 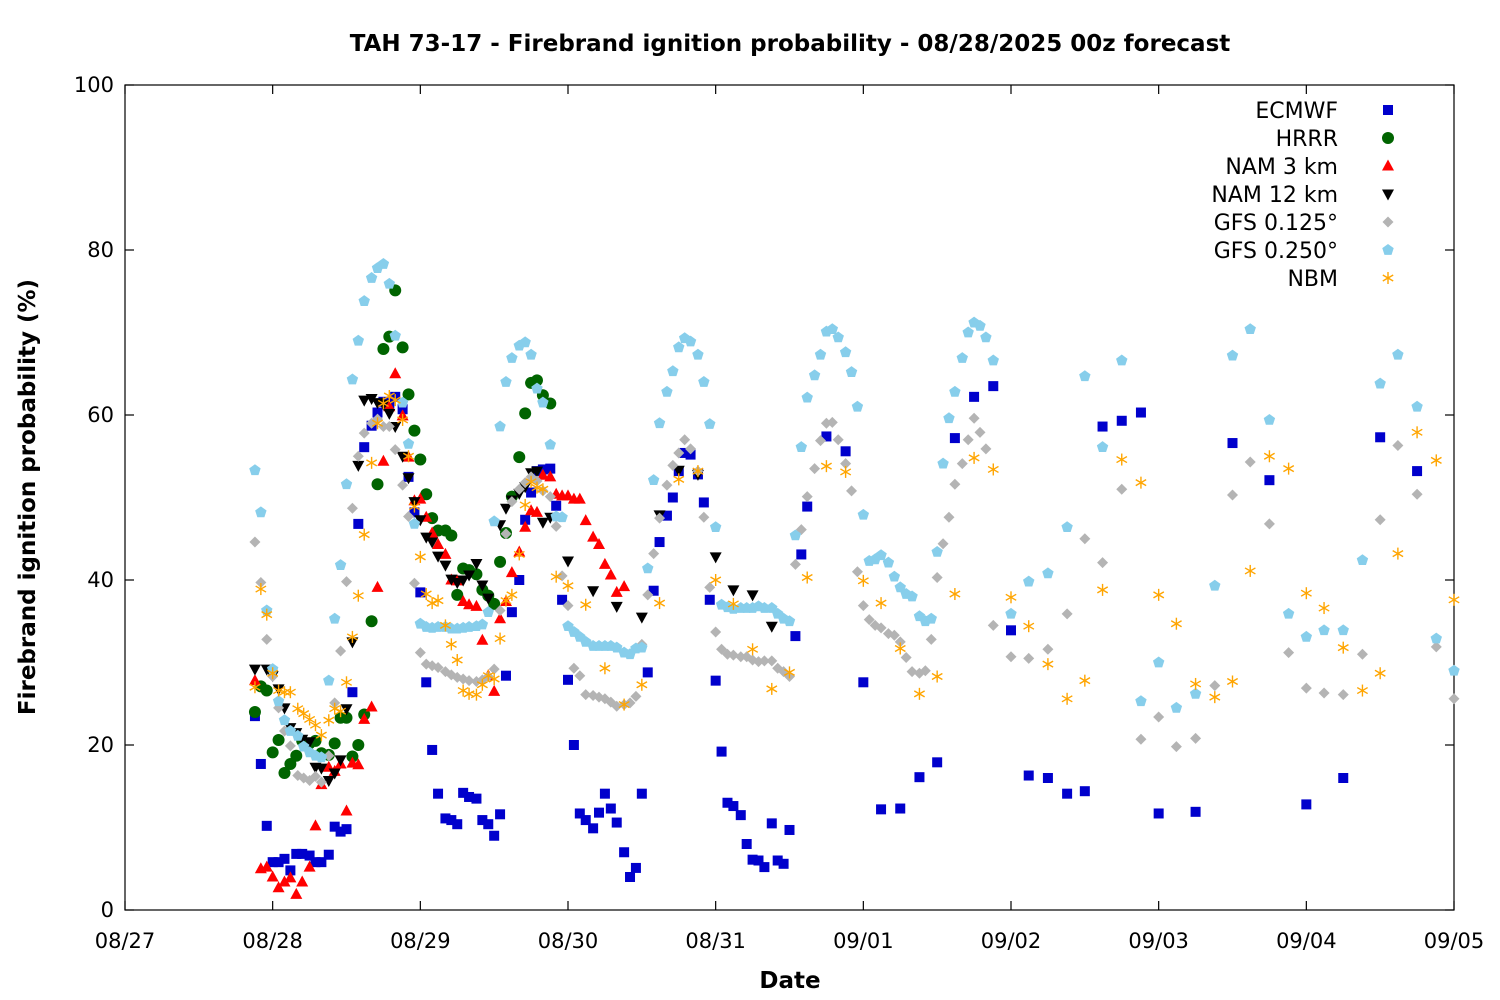 I want to click on x-tick-label: 09/02, so click(x=1011, y=941).